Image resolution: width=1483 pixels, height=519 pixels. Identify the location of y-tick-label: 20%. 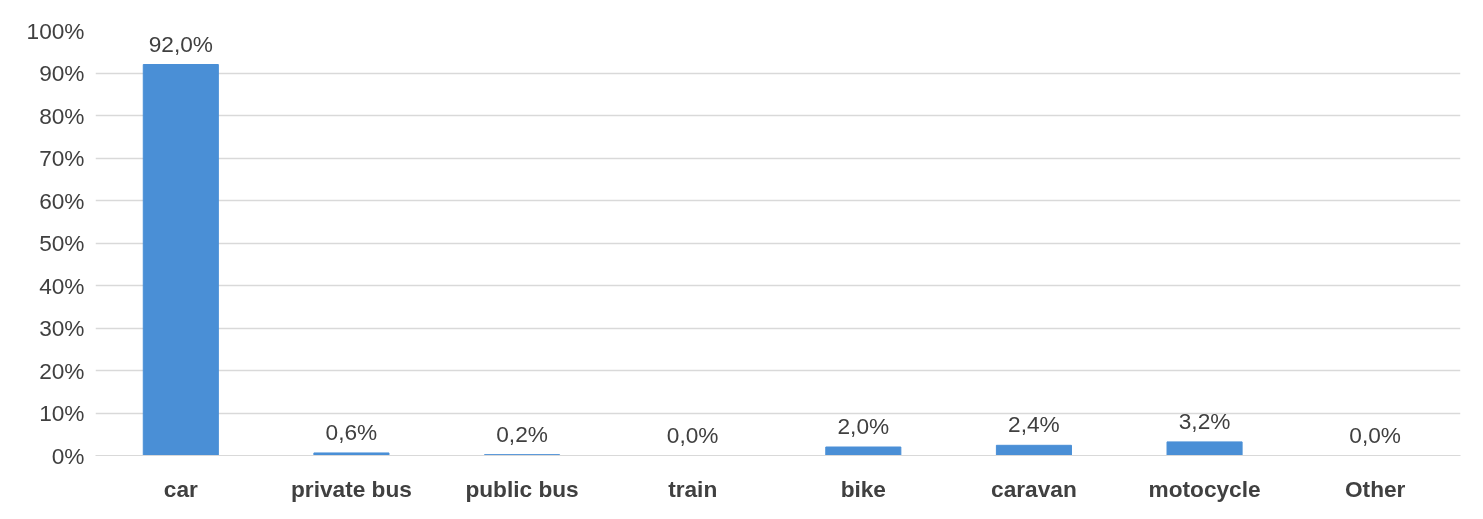
(62, 370).